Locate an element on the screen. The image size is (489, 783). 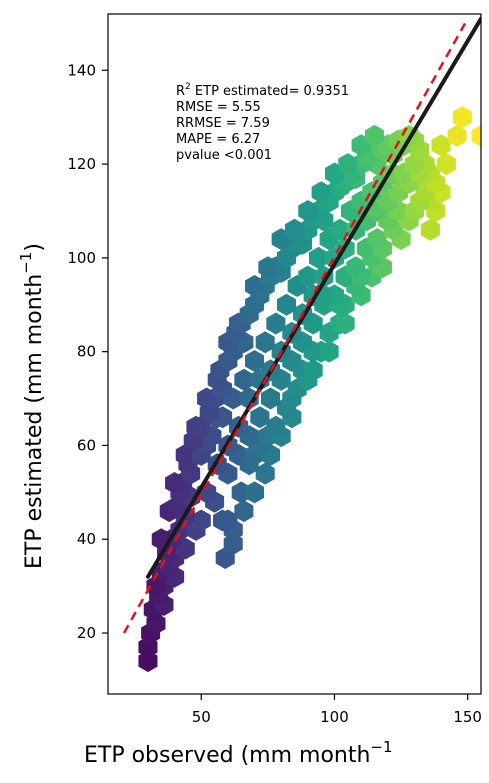
pvalue-annotation: pvalue <0.001 is located at coordinates (224, 155).